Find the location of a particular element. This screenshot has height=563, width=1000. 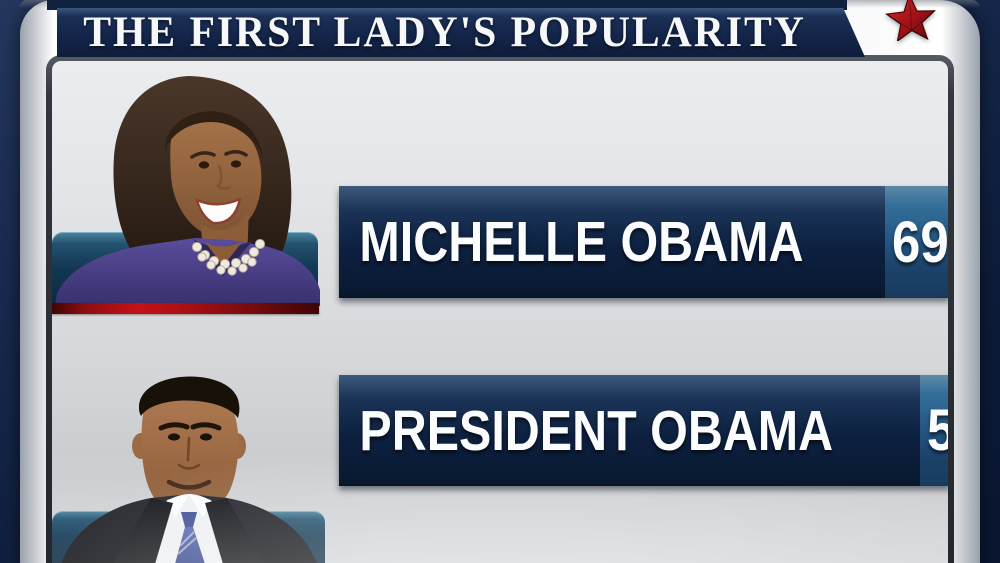

bar-value-zone: 53% is located at coordinates (934, 430).